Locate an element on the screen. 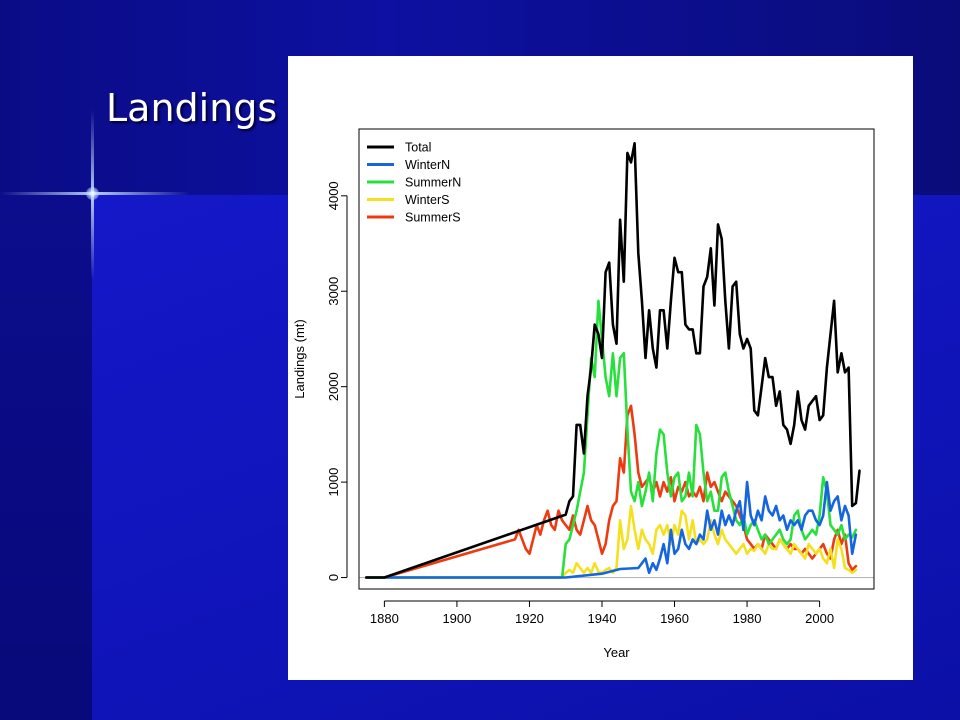  slide-title: Landings is located at coordinates (192, 108).